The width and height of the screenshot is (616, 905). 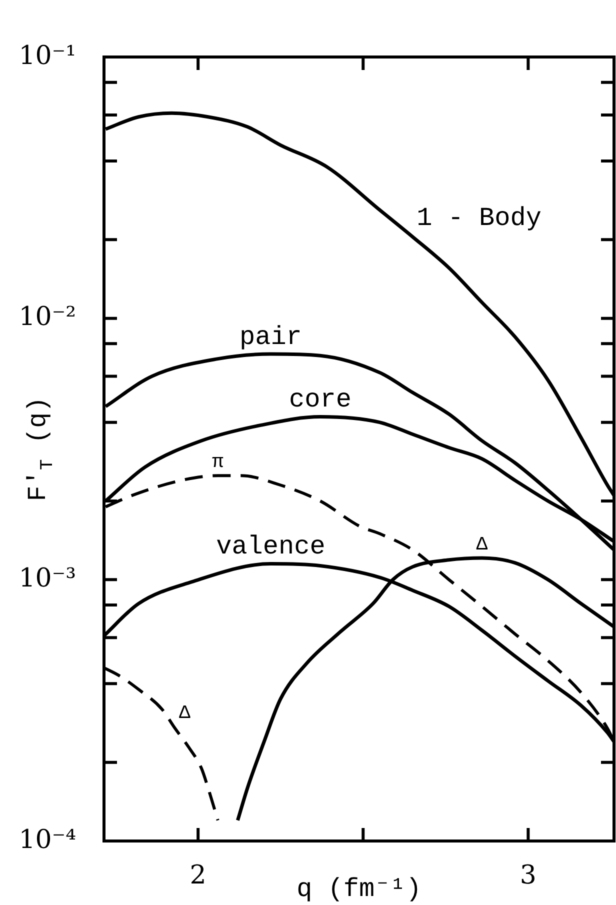 I want to click on y-axis-title: F'T (q), so click(x=40, y=449).